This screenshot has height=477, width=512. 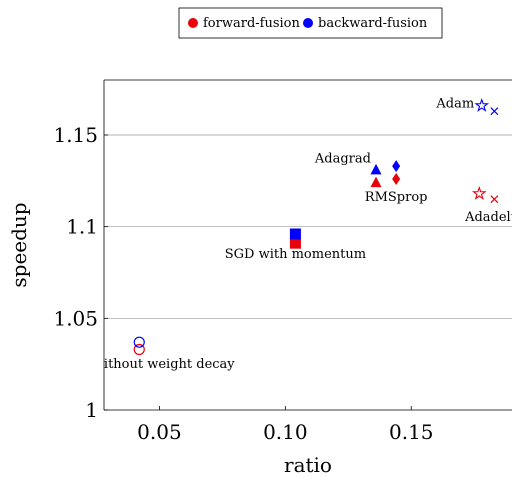 I want to click on forward-fusion-adadelta-point, so click(x=494, y=199).